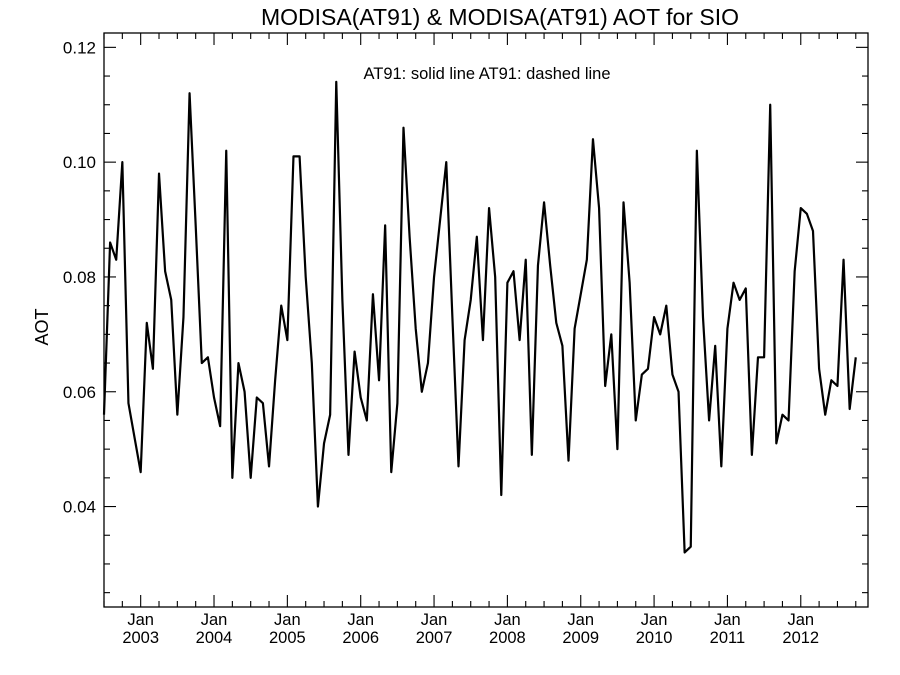 This screenshot has width=900, height=675. What do you see at coordinates (360, 638) in the screenshot?
I see `x-tick-year-label-3: 2006` at bounding box center [360, 638].